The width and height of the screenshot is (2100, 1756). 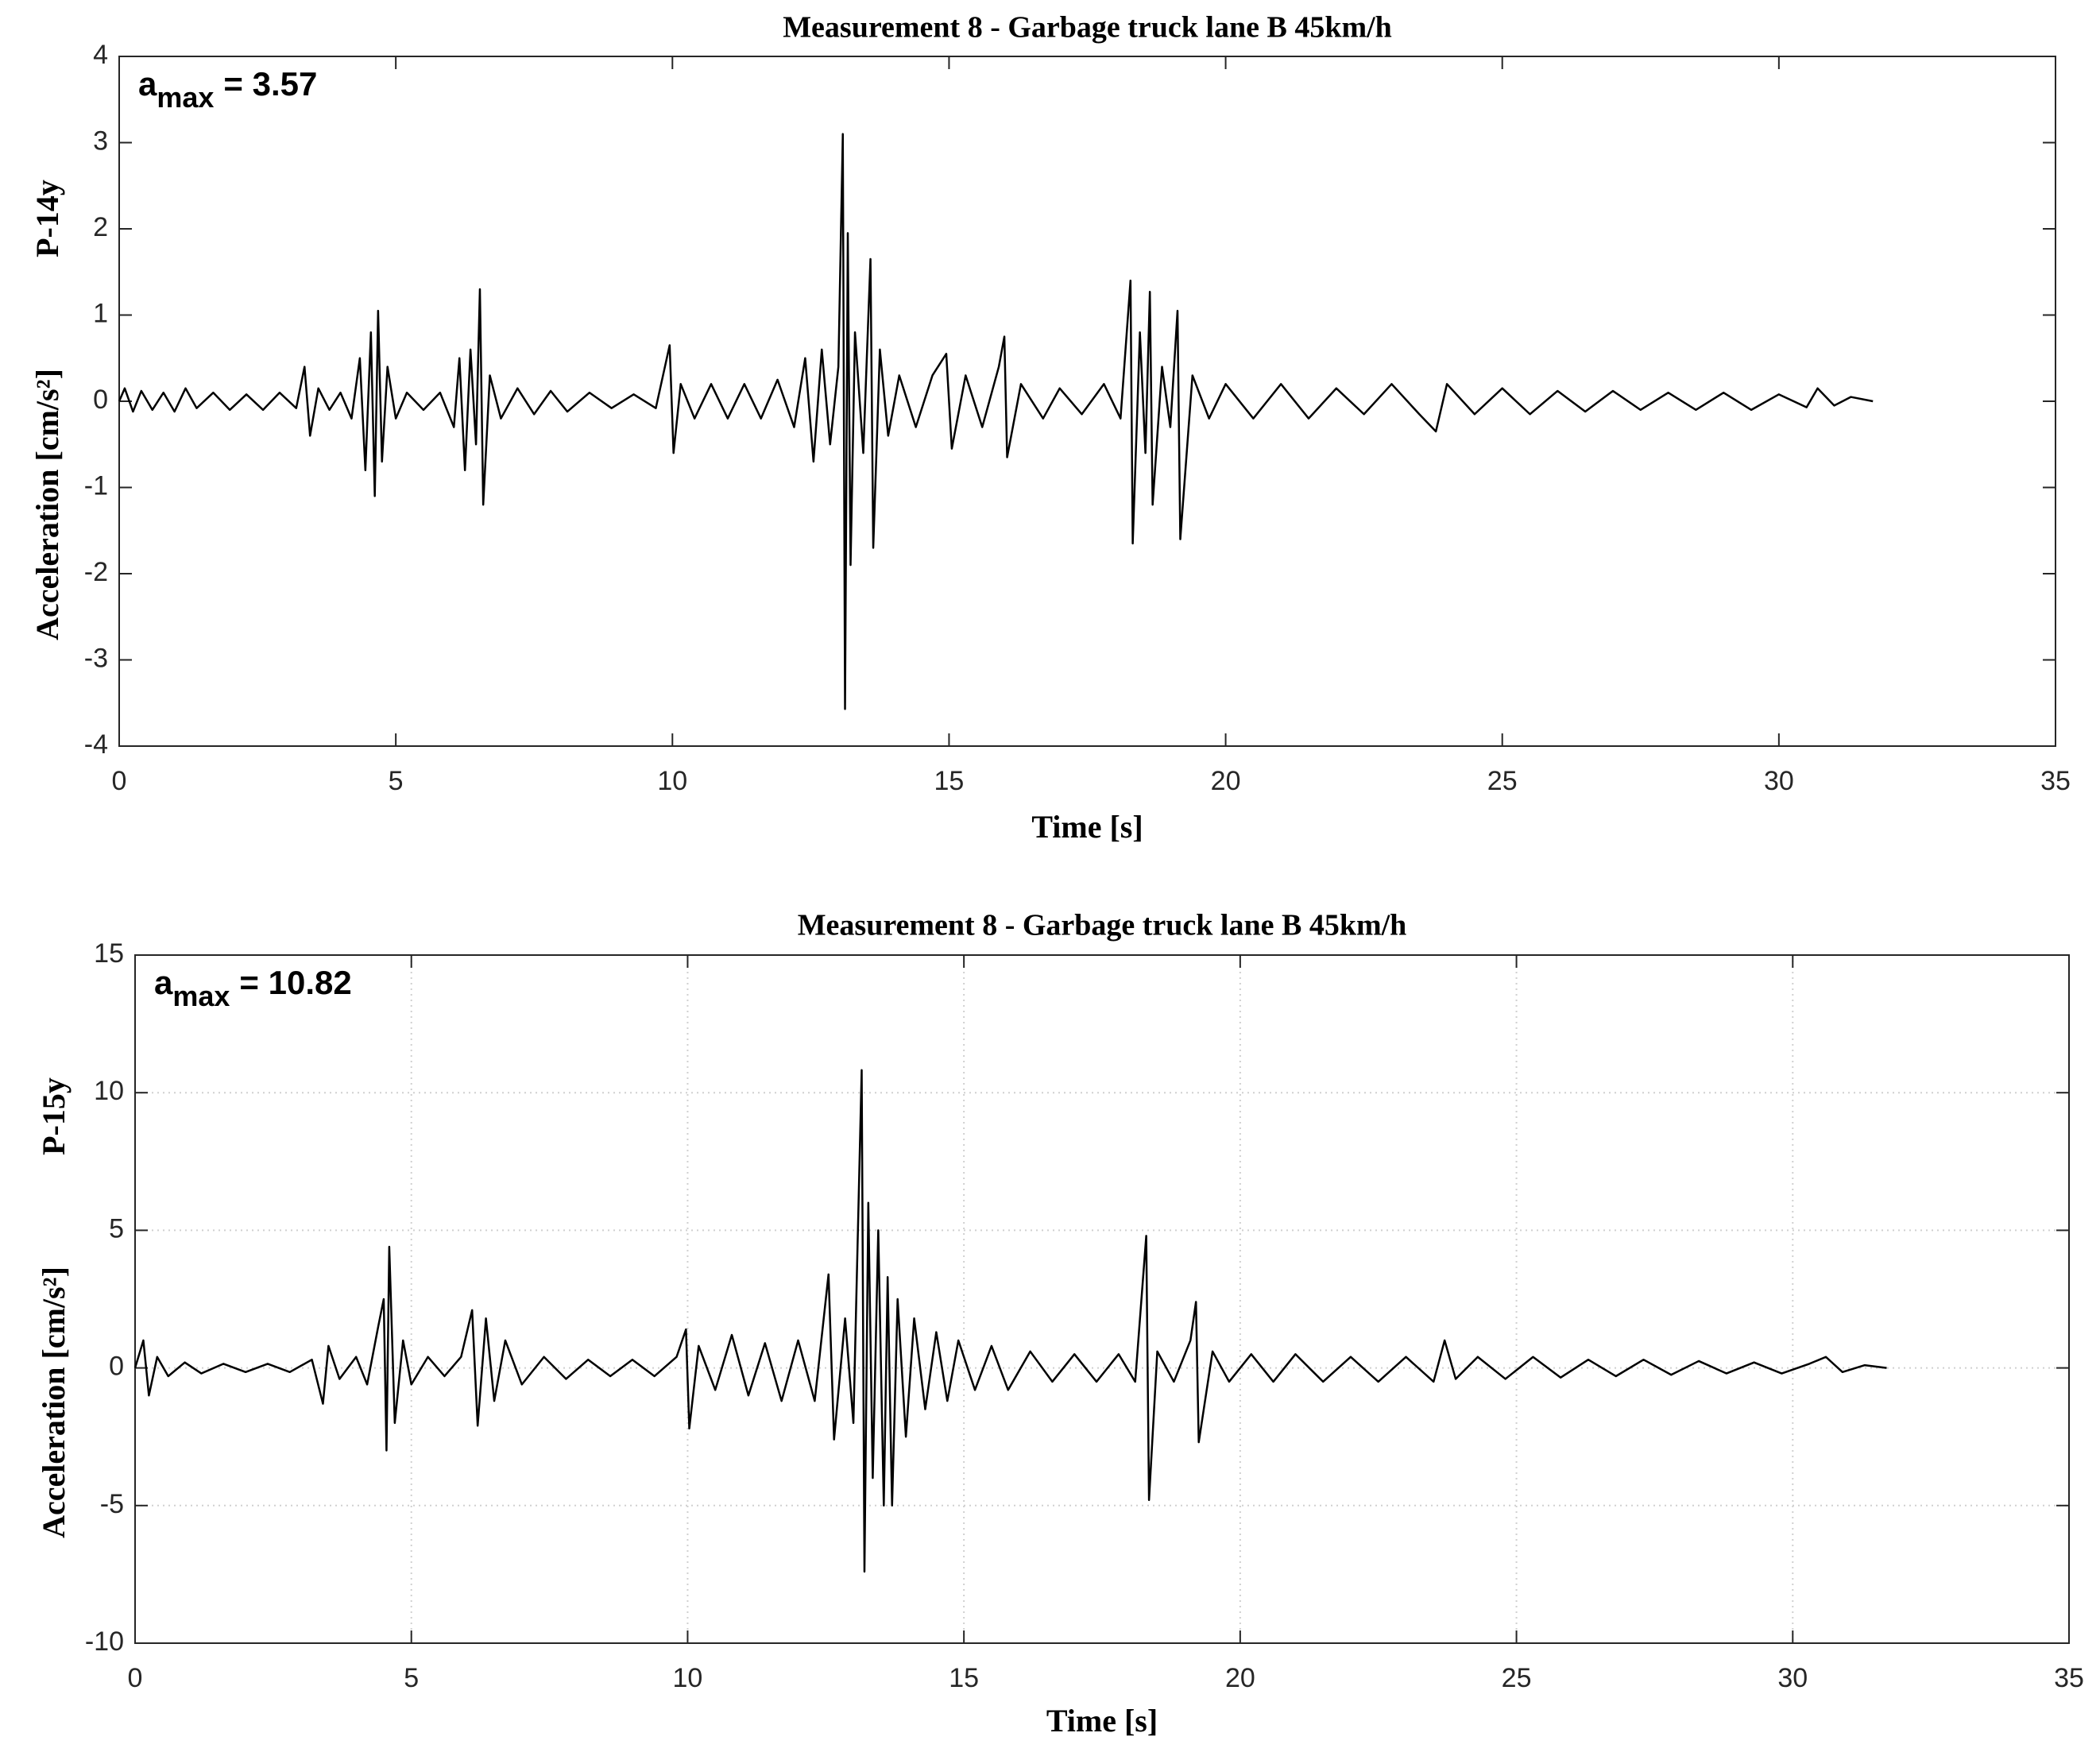 What do you see at coordinates (116, 1228) in the screenshot?
I see `y-tick-label: 5` at bounding box center [116, 1228].